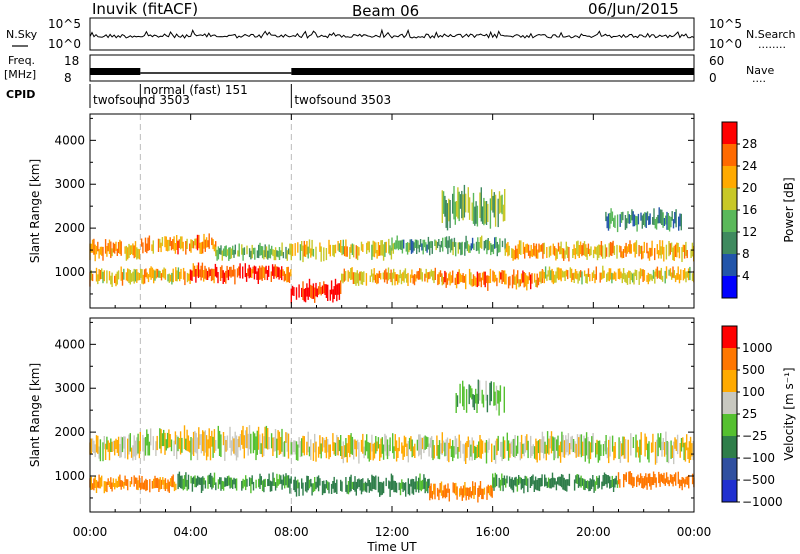 The image size is (800, 554). Describe the element at coordinates (35, 415) in the screenshot. I see `velocity-y-axis-label: Slant Range [km]` at that location.